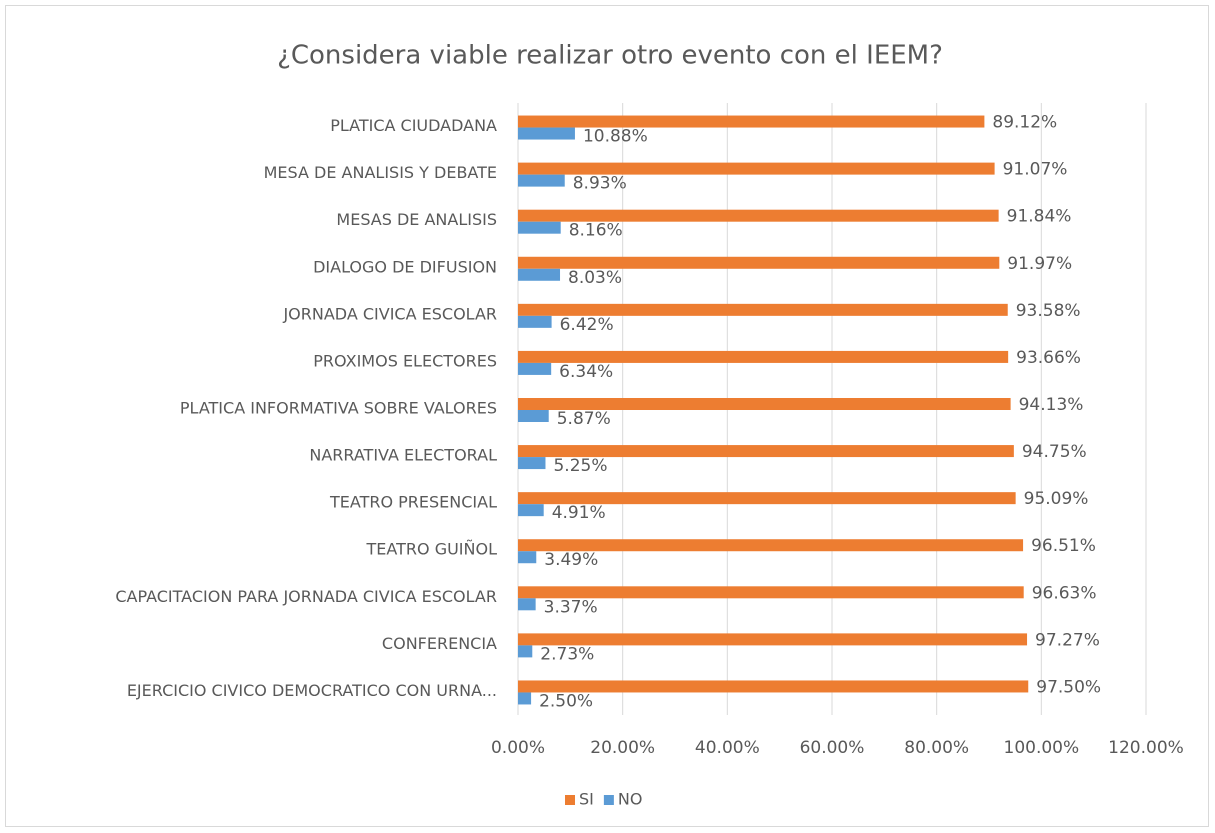 Image resolution: width=1215 pixels, height=833 pixels. I want to click on data-label: 2.73%, so click(567, 654).